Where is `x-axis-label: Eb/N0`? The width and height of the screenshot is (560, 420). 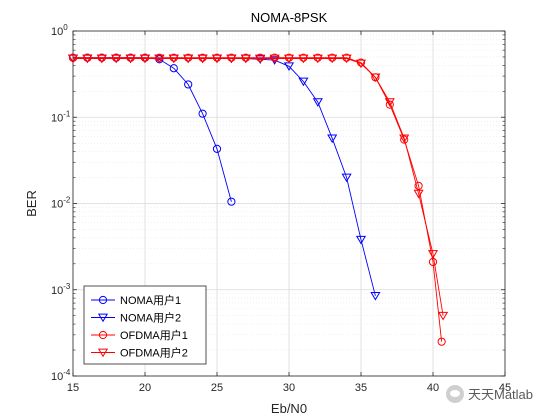
x-axis-label: Eb/N0 is located at coordinates (289, 408).